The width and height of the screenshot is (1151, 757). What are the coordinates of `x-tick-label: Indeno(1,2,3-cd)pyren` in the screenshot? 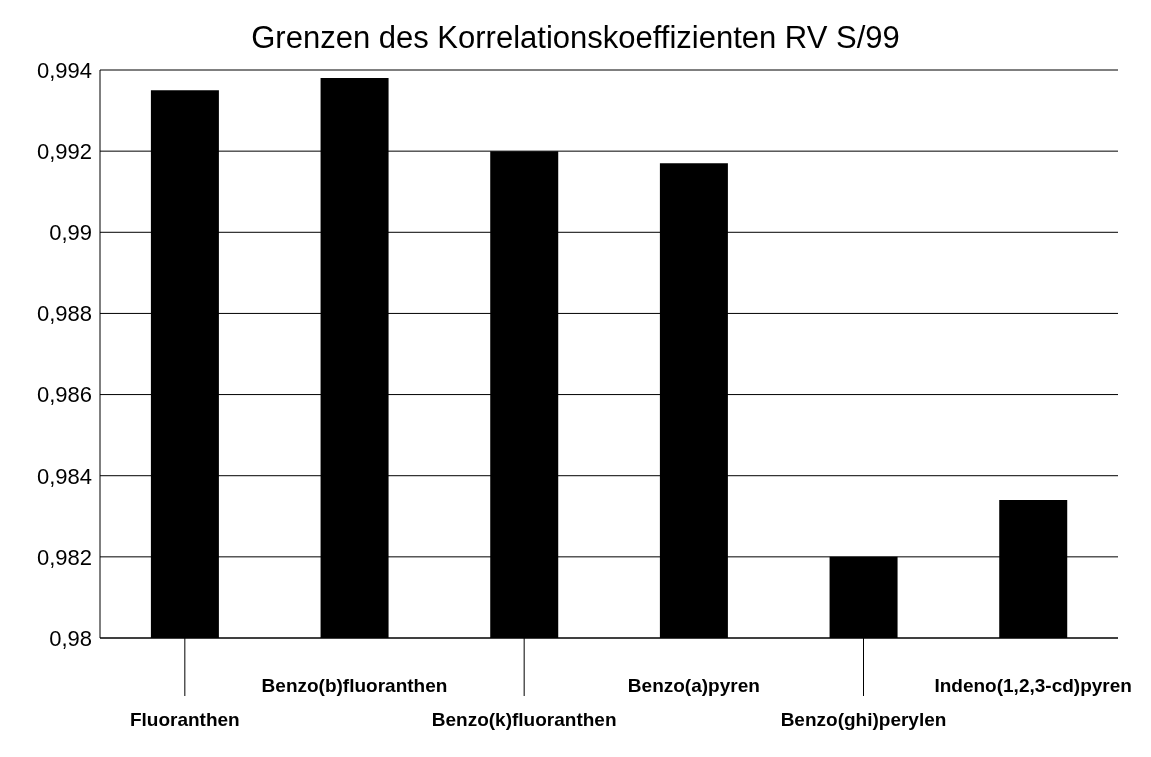 It's located at (1033, 685).